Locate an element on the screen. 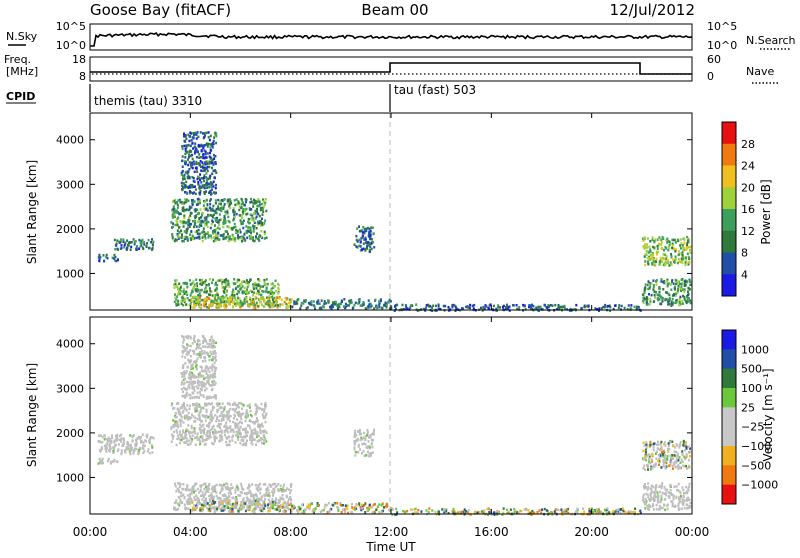  nsearch-label: N.Search is located at coordinates (771, 40).